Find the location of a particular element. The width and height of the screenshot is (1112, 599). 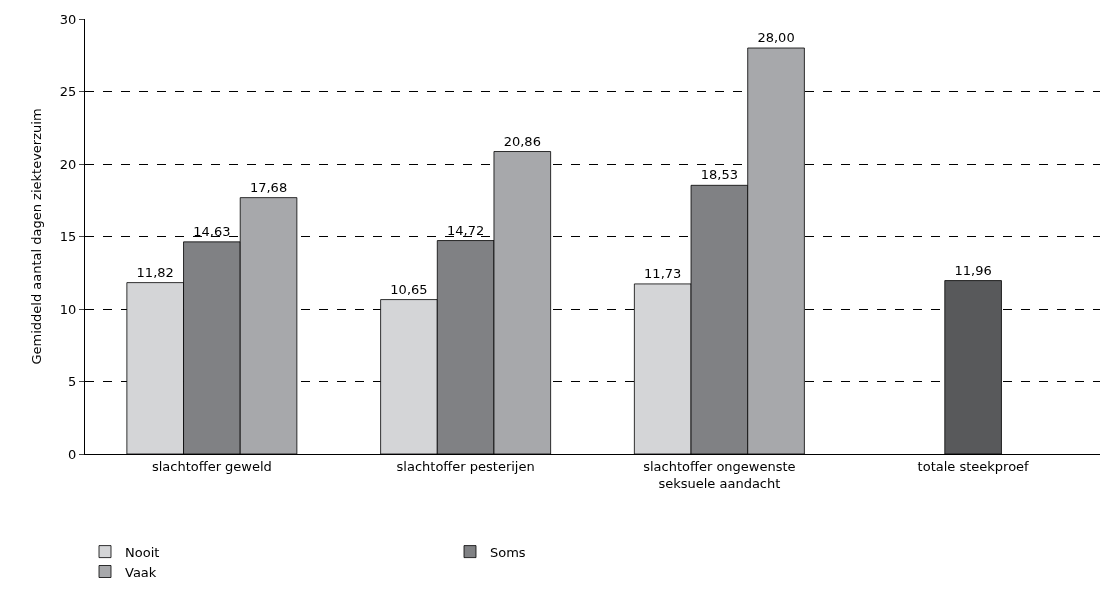

y-tick-label: 5 is located at coordinates (72, 382).